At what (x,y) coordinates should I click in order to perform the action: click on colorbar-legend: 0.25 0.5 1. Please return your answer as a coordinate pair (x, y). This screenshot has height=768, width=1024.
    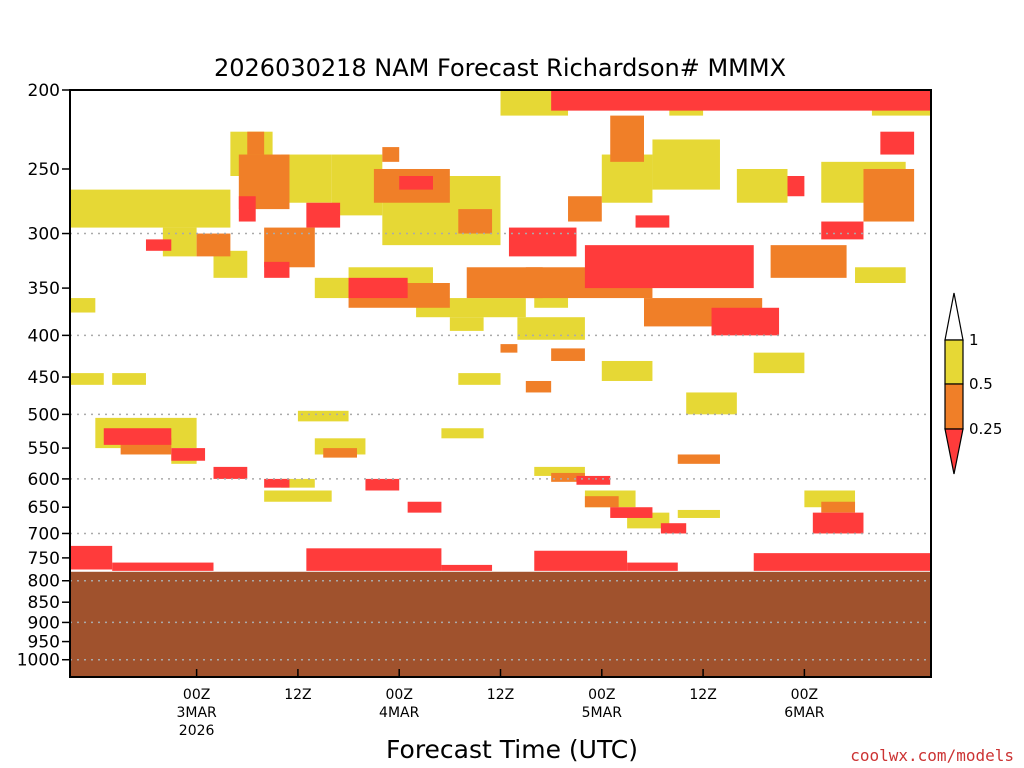
    Looking at the image, I should click on (973, 383).